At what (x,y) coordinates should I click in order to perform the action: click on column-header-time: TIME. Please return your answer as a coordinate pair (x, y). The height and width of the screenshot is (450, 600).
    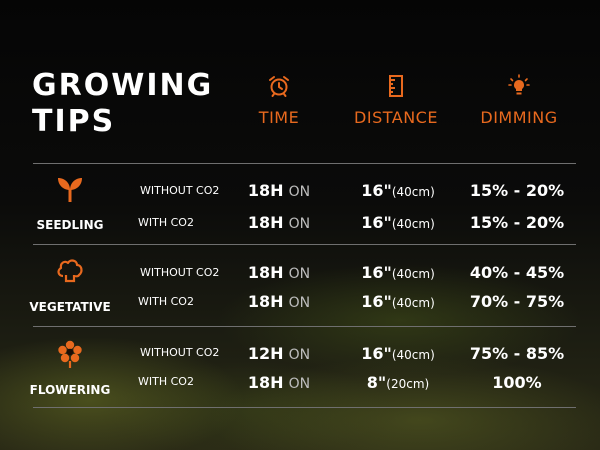
    Looking at the image, I should click on (279, 100).